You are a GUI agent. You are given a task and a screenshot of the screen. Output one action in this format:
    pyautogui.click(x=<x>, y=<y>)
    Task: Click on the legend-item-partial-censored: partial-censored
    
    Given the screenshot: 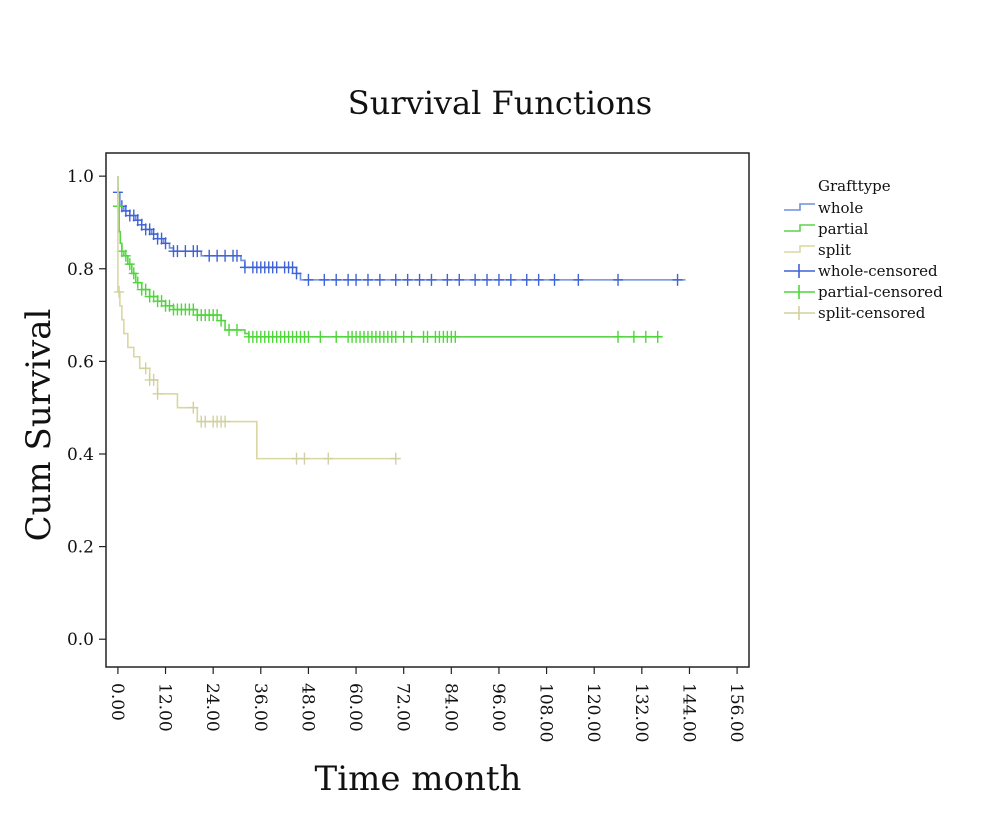 What is the action you would take?
    pyautogui.click(x=863, y=292)
    